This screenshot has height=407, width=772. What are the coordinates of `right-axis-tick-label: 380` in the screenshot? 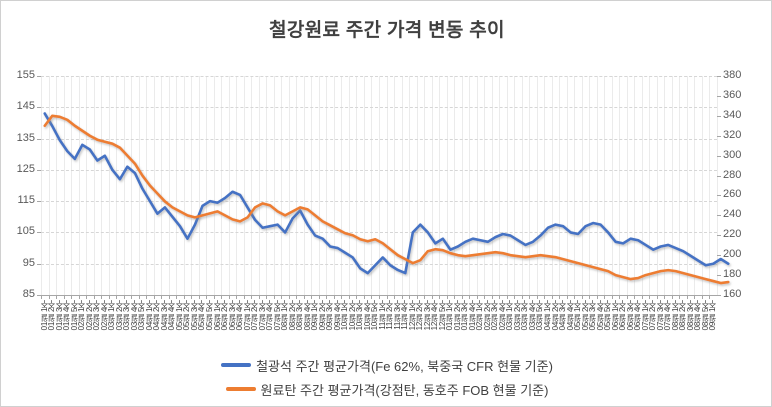 It's located at (732, 75).